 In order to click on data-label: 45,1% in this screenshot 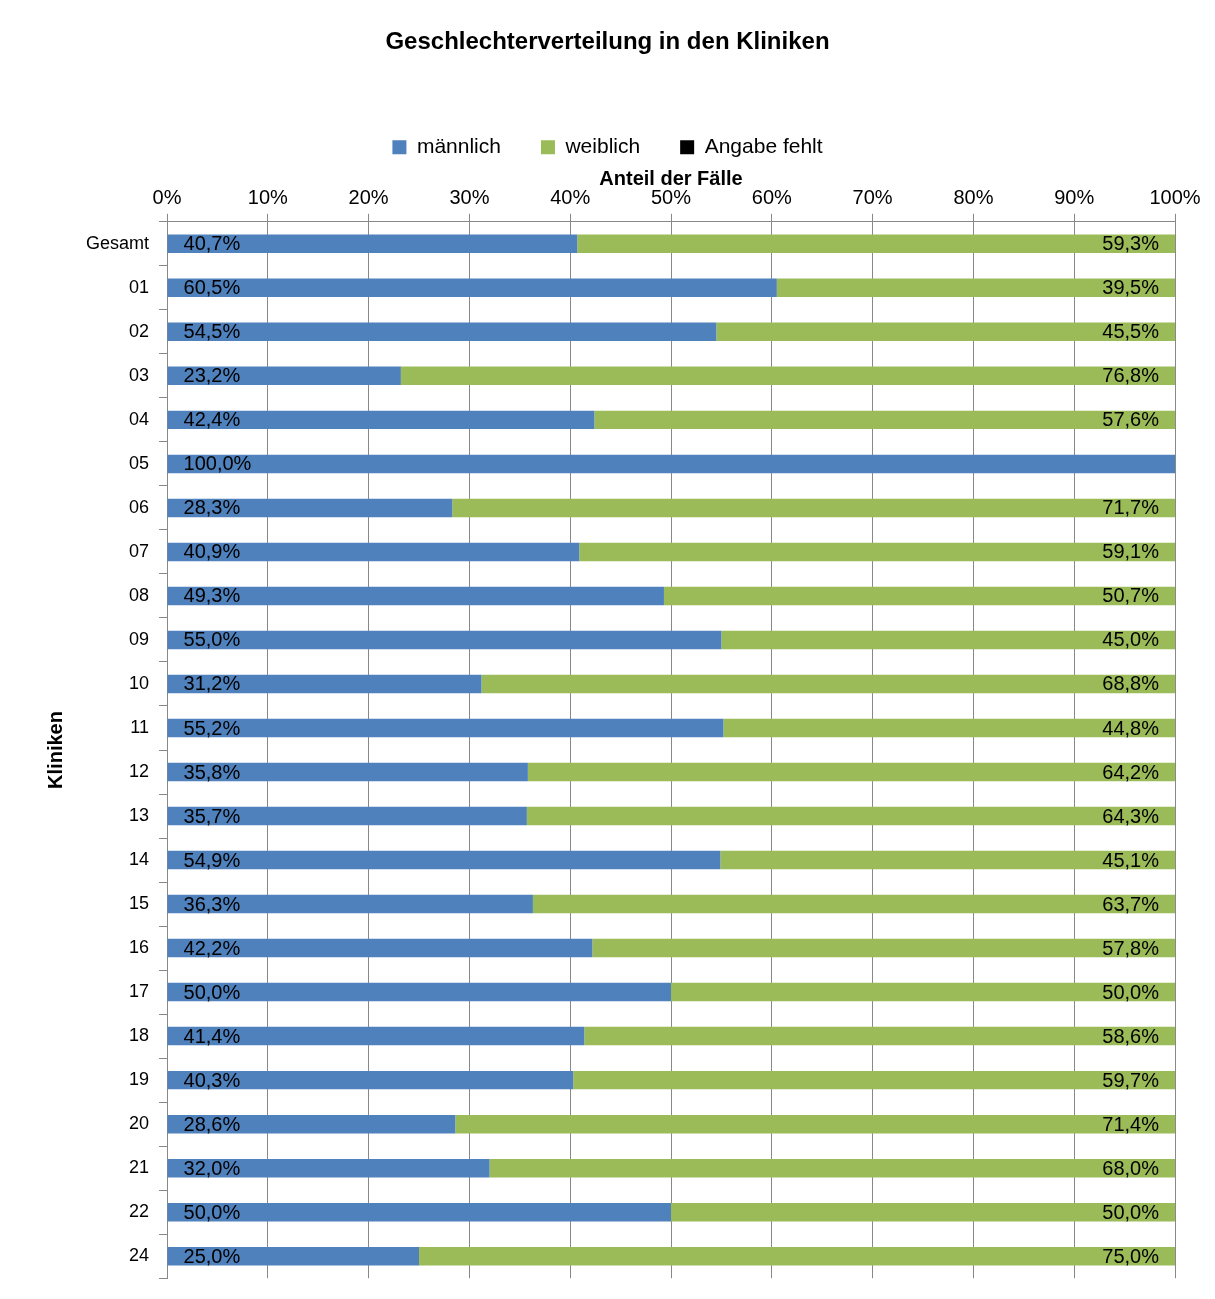, I will do `click(1131, 859)`.